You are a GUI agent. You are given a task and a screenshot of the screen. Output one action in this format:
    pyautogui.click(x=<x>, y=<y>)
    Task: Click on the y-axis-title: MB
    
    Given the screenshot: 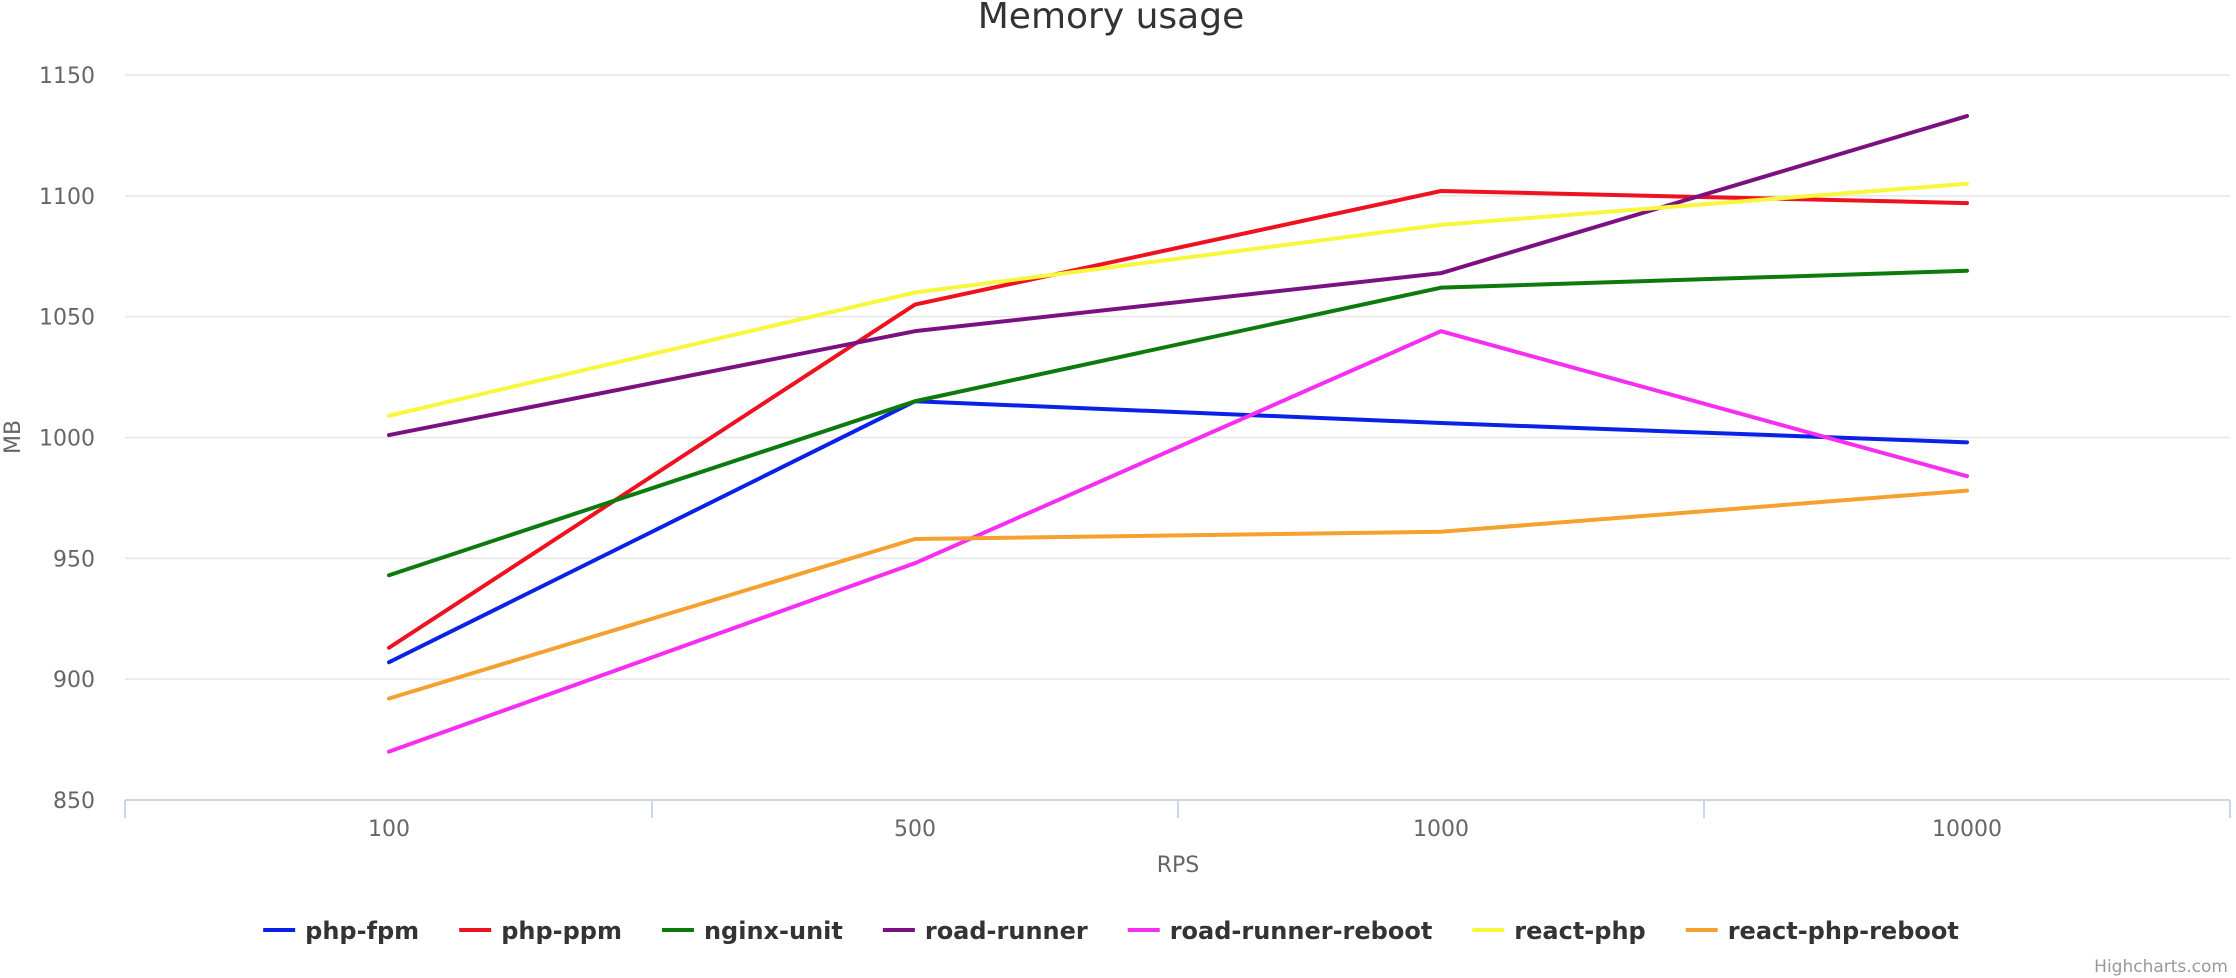 What is the action you would take?
    pyautogui.click(x=13, y=437)
    